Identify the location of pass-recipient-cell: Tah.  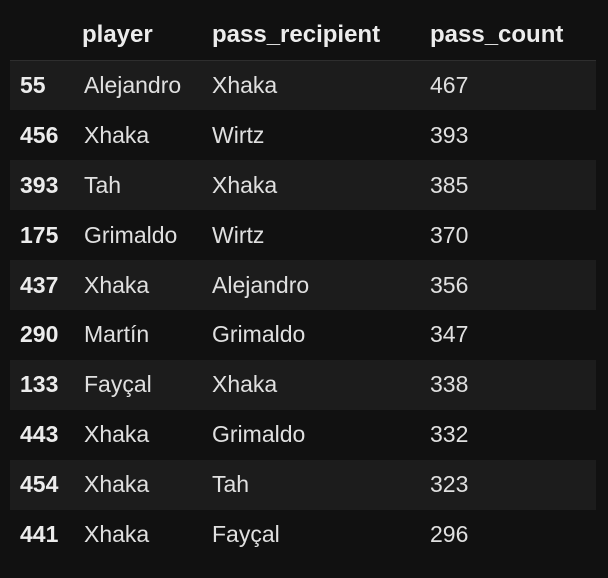
(231, 484).